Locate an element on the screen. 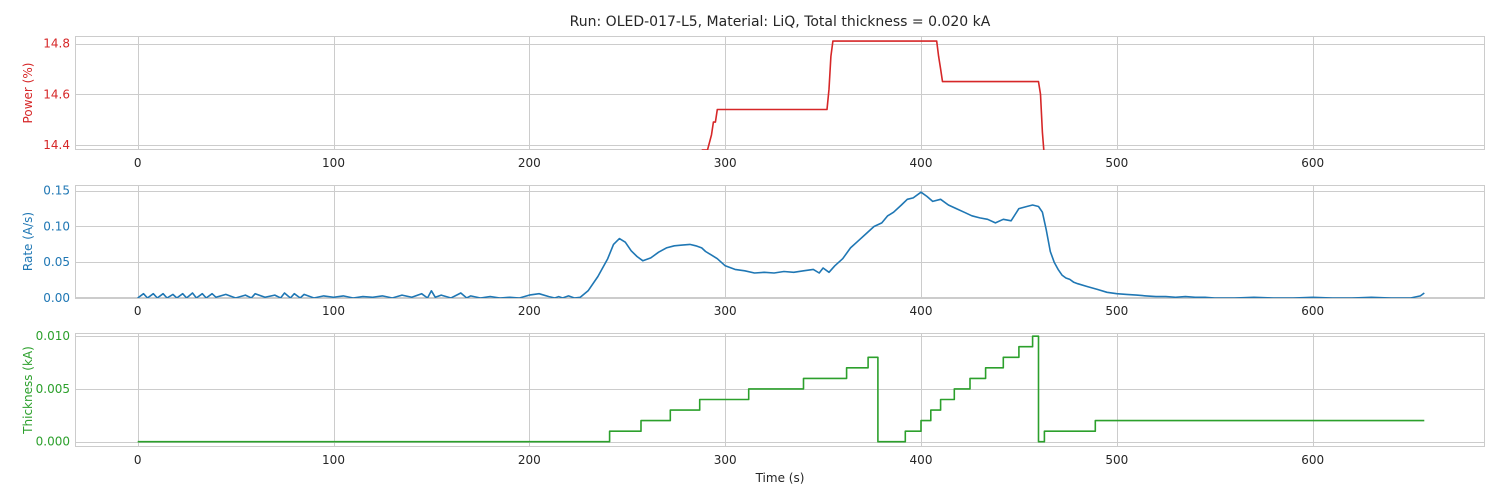  panel-2-x-tick-label: 300 is located at coordinates (725, 311).